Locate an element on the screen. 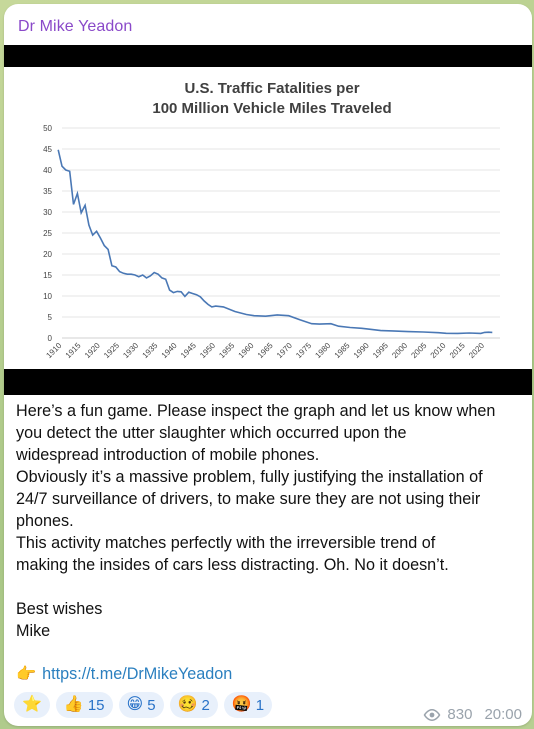 The width and height of the screenshot is (534, 729). reaction-button: 👍 15 is located at coordinates (84, 705).